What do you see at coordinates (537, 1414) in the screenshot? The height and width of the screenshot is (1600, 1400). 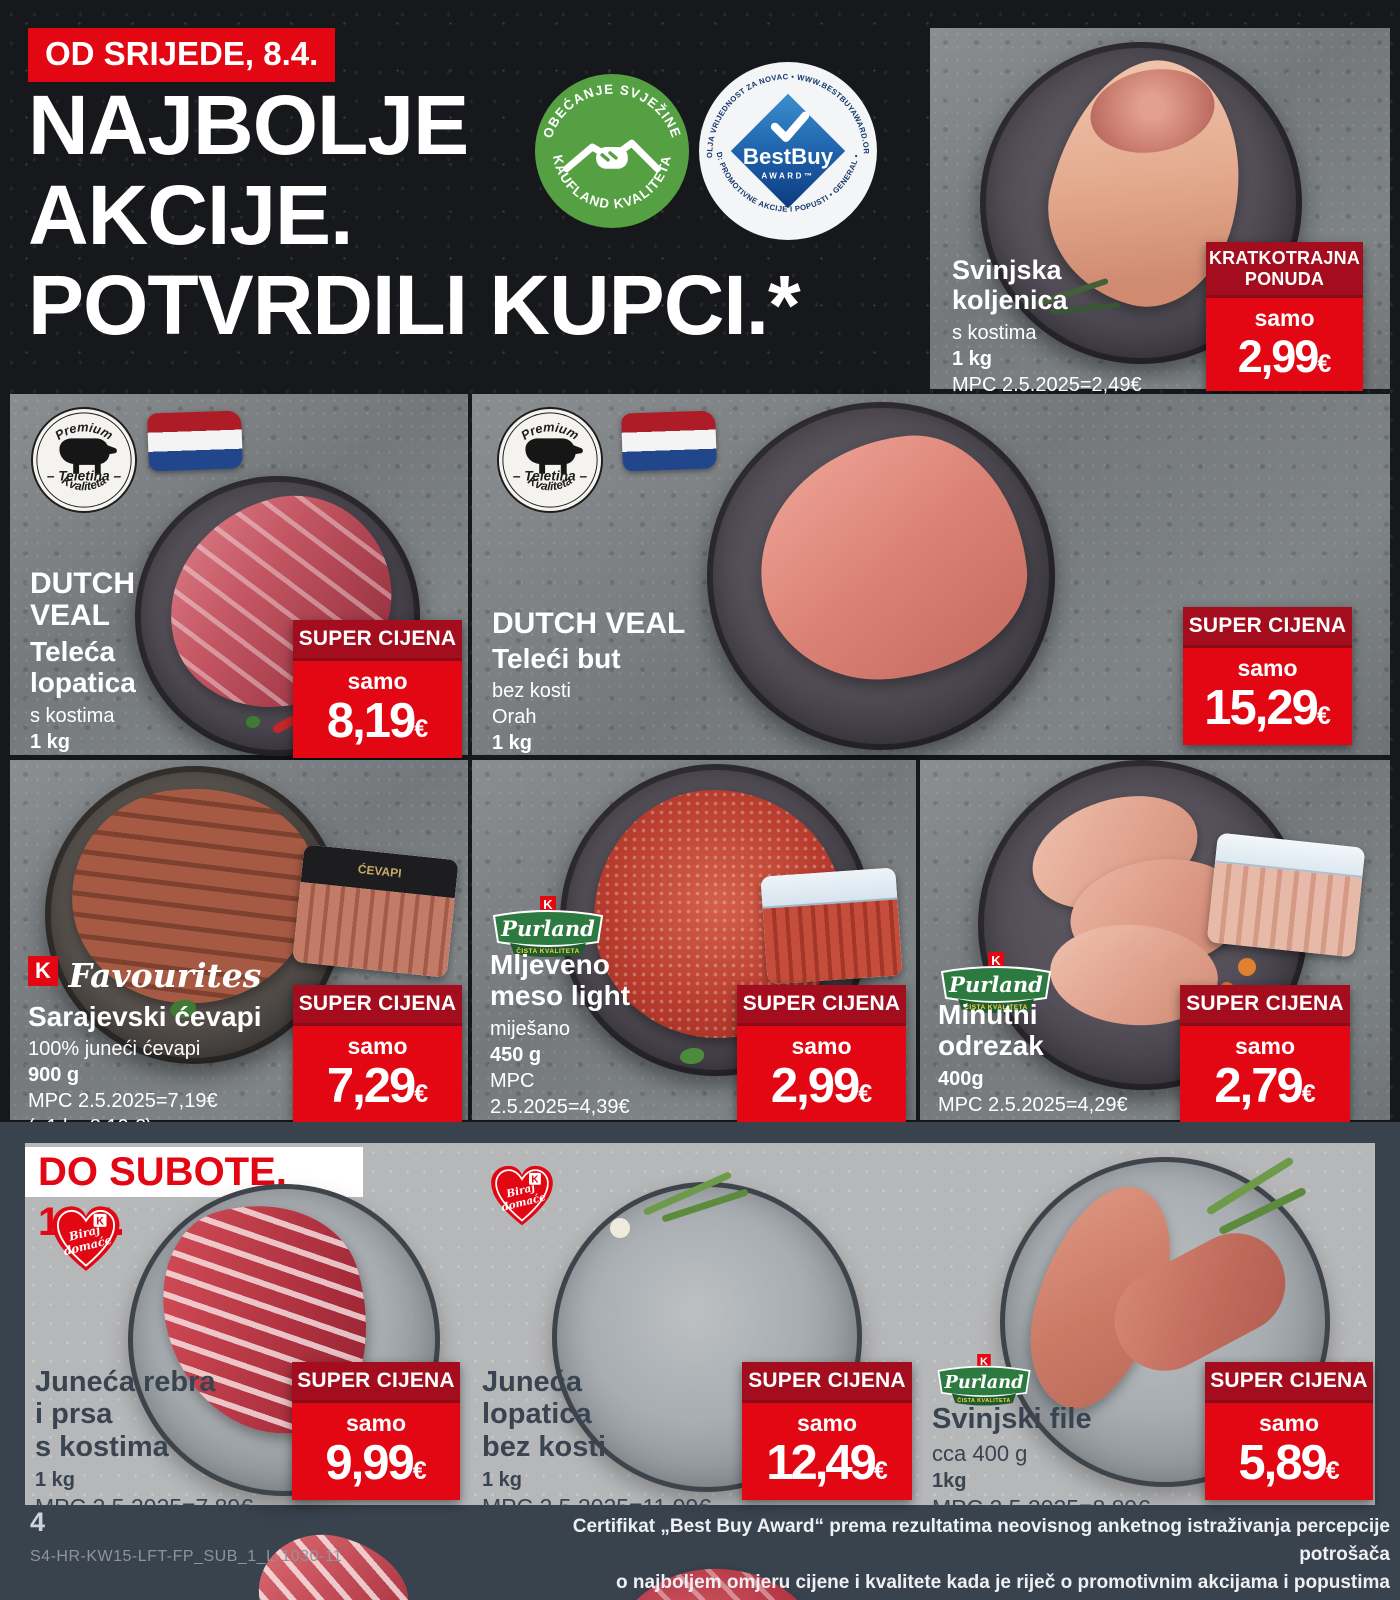 I see `product-name-line2: lopatica` at bounding box center [537, 1414].